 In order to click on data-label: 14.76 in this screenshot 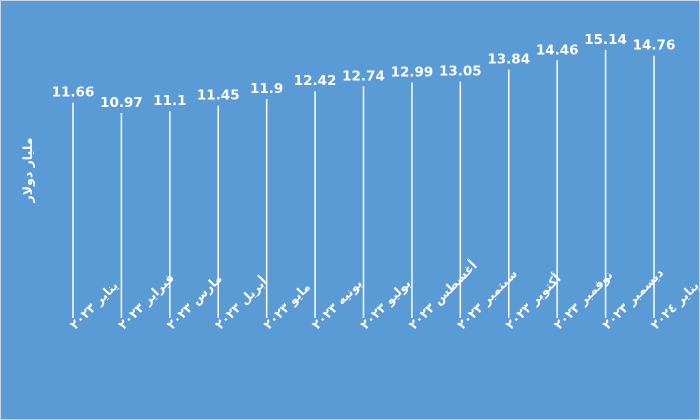, I will do `click(654, 46)`.